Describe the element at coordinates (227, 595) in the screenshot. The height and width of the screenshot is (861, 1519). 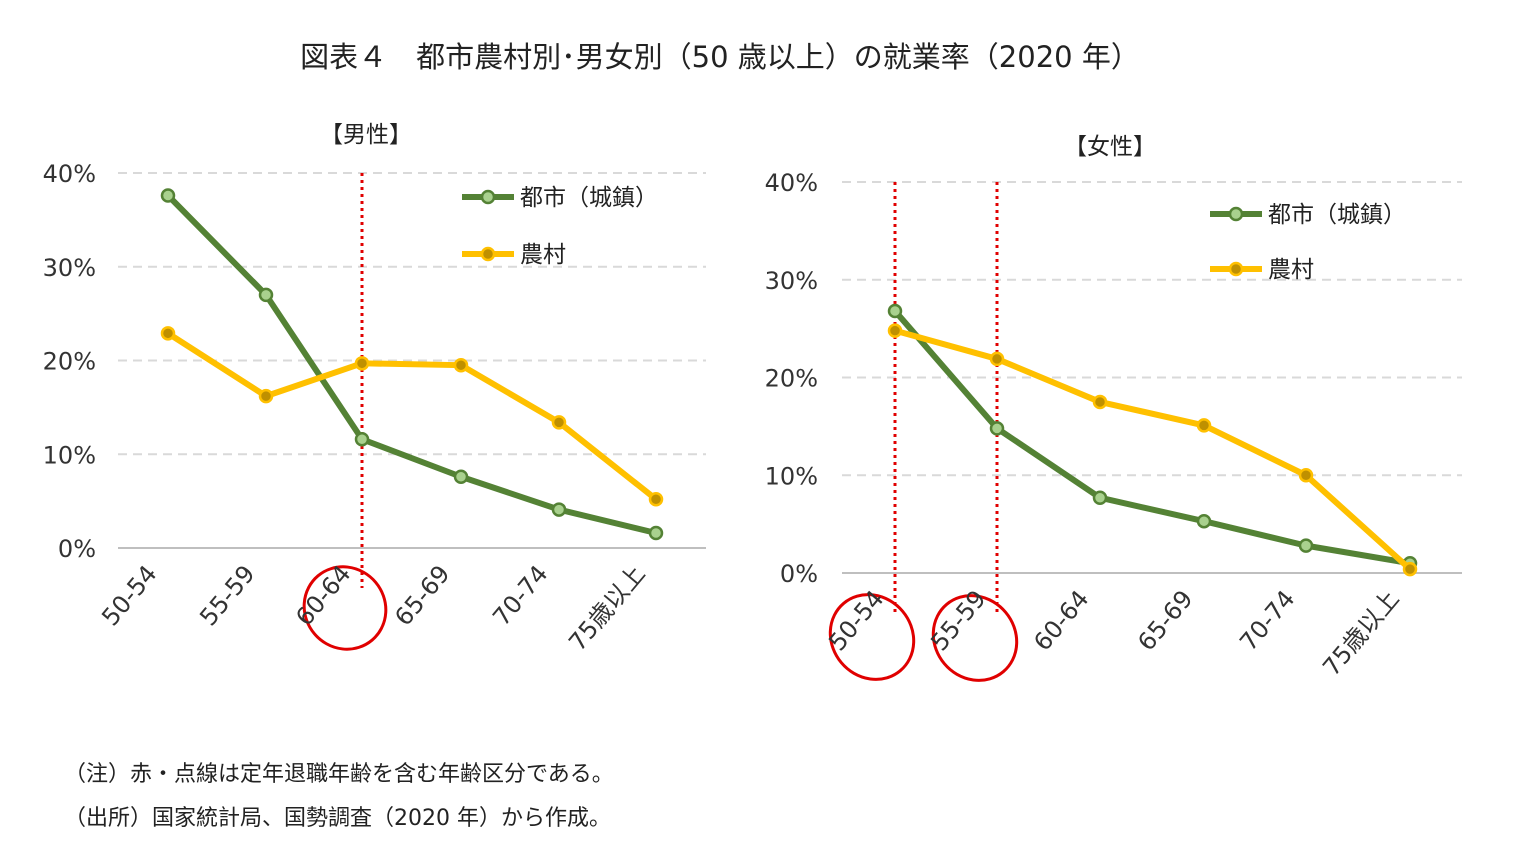
I see `x-tick-label: 55-59` at that location.